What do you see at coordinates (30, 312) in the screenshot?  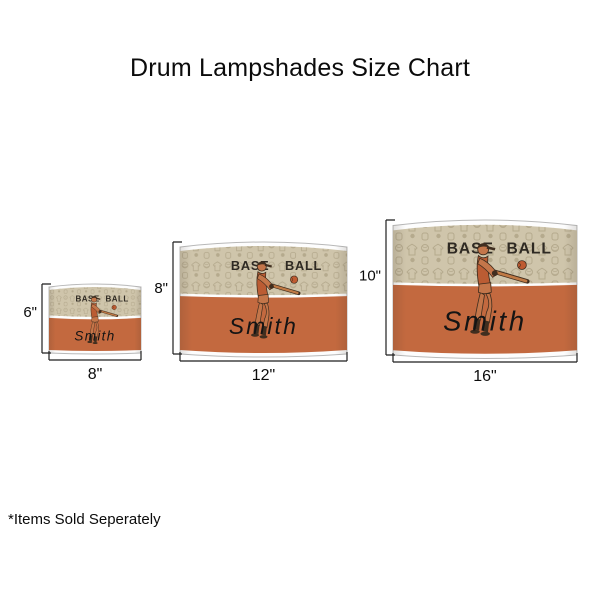 I see `height-dimension-label: 6"` at bounding box center [30, 312].